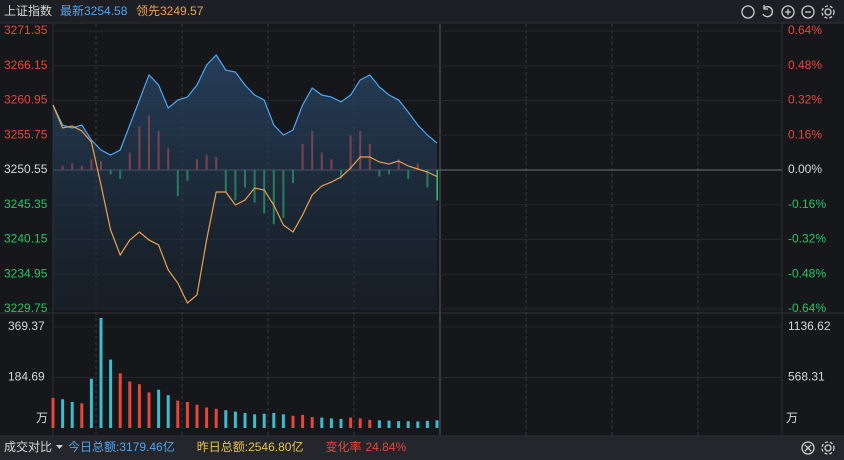 The image size is (844, 460). What do you see at coordinates (146, 446) in the screenshot?
I see `footer-item-value: 3179.46亿` at bounding box center [146, 446].